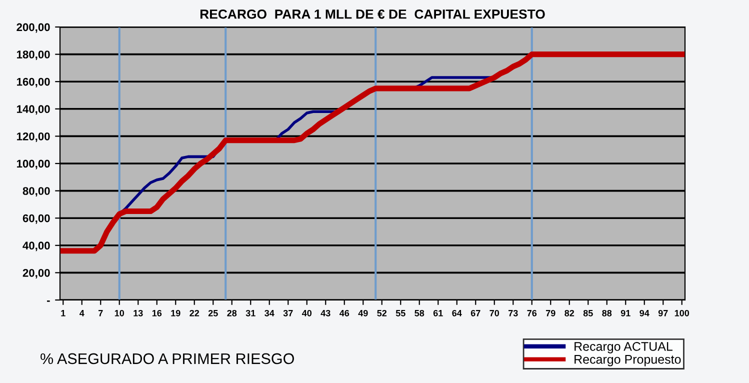 The width and height of the screenshot is (749, 383). I want to click on x-tick-label: 1, so click(63, 313).